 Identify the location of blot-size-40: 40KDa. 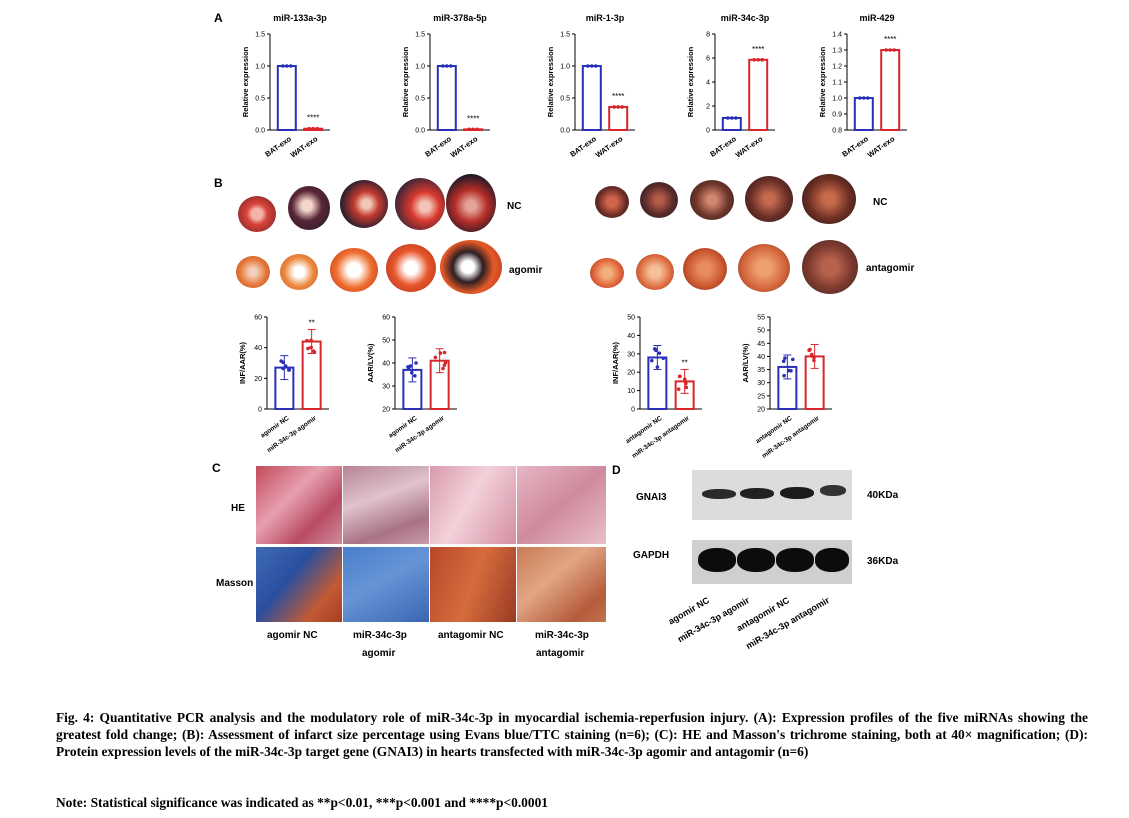
(883, 495).